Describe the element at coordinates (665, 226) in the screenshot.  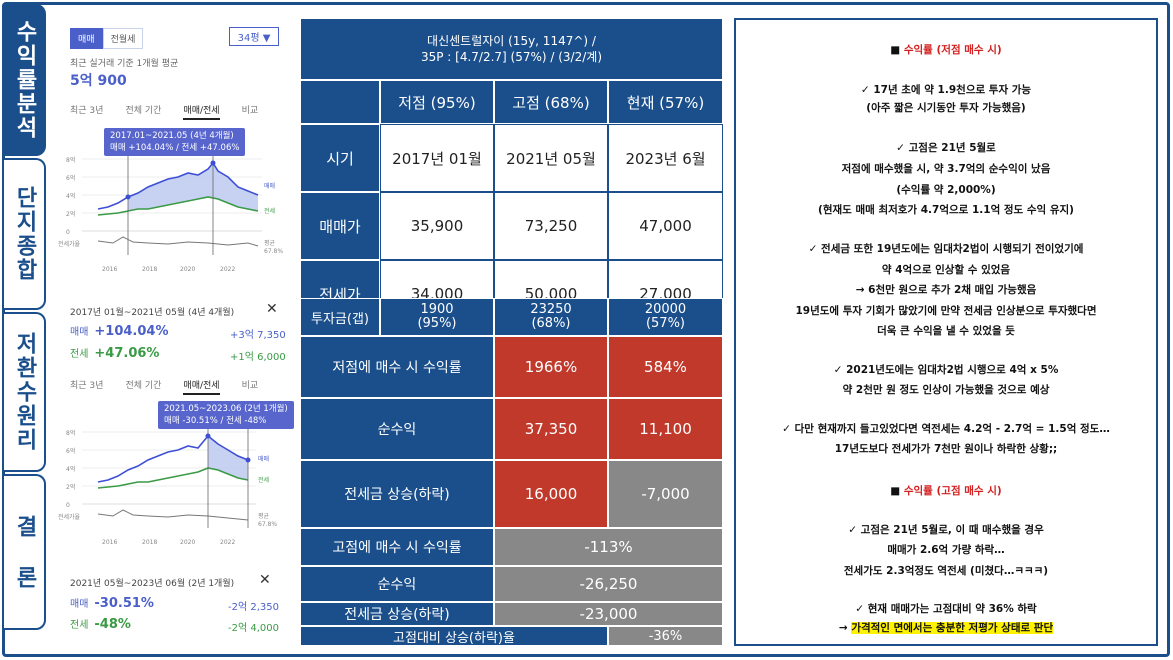
I see `table-cell: 47,000` at that location.